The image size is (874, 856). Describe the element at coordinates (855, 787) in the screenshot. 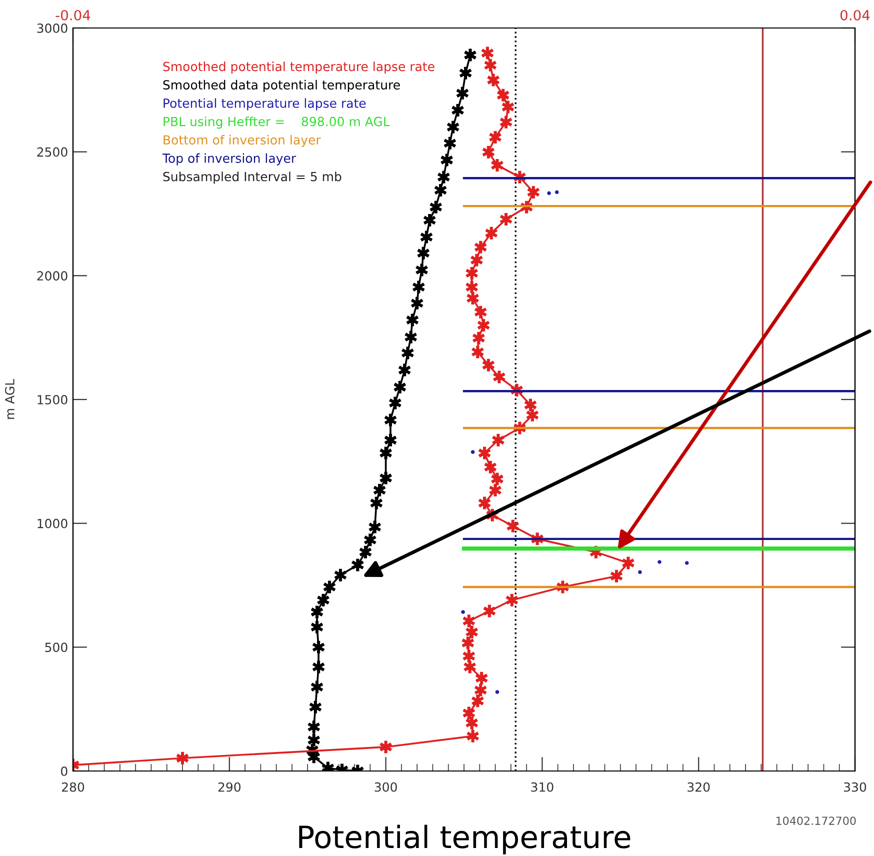

I see `x-tick-label: 330` at that location.